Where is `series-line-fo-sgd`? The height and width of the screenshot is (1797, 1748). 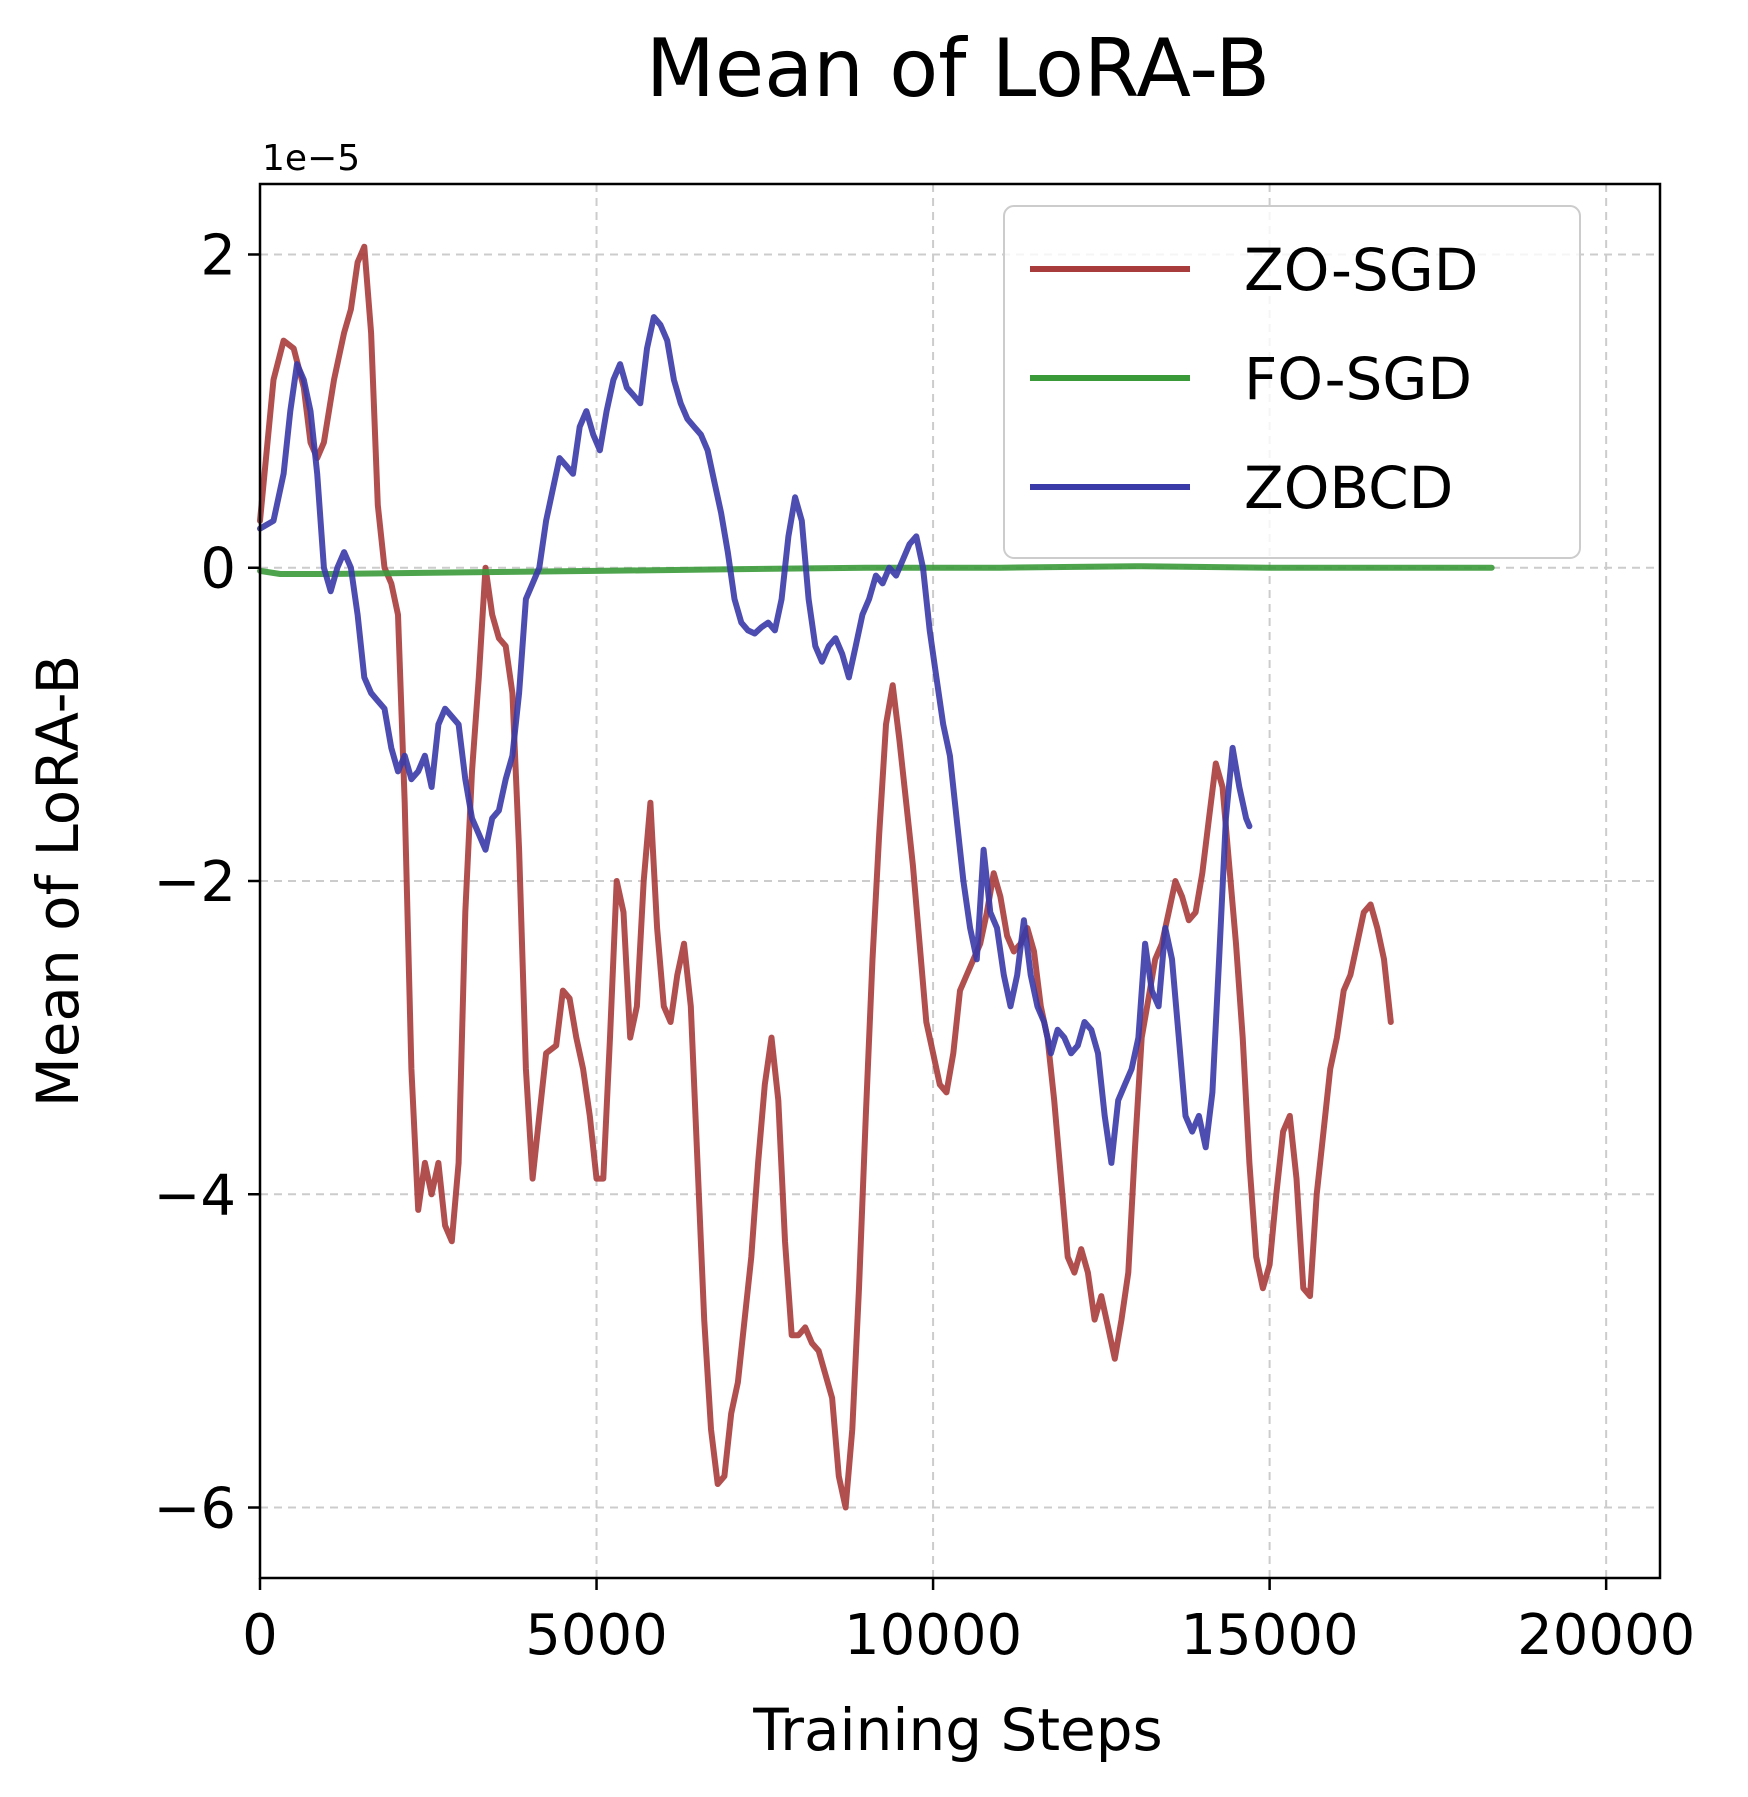 series-line-fo-sgd is located at coordinates (876, 570).